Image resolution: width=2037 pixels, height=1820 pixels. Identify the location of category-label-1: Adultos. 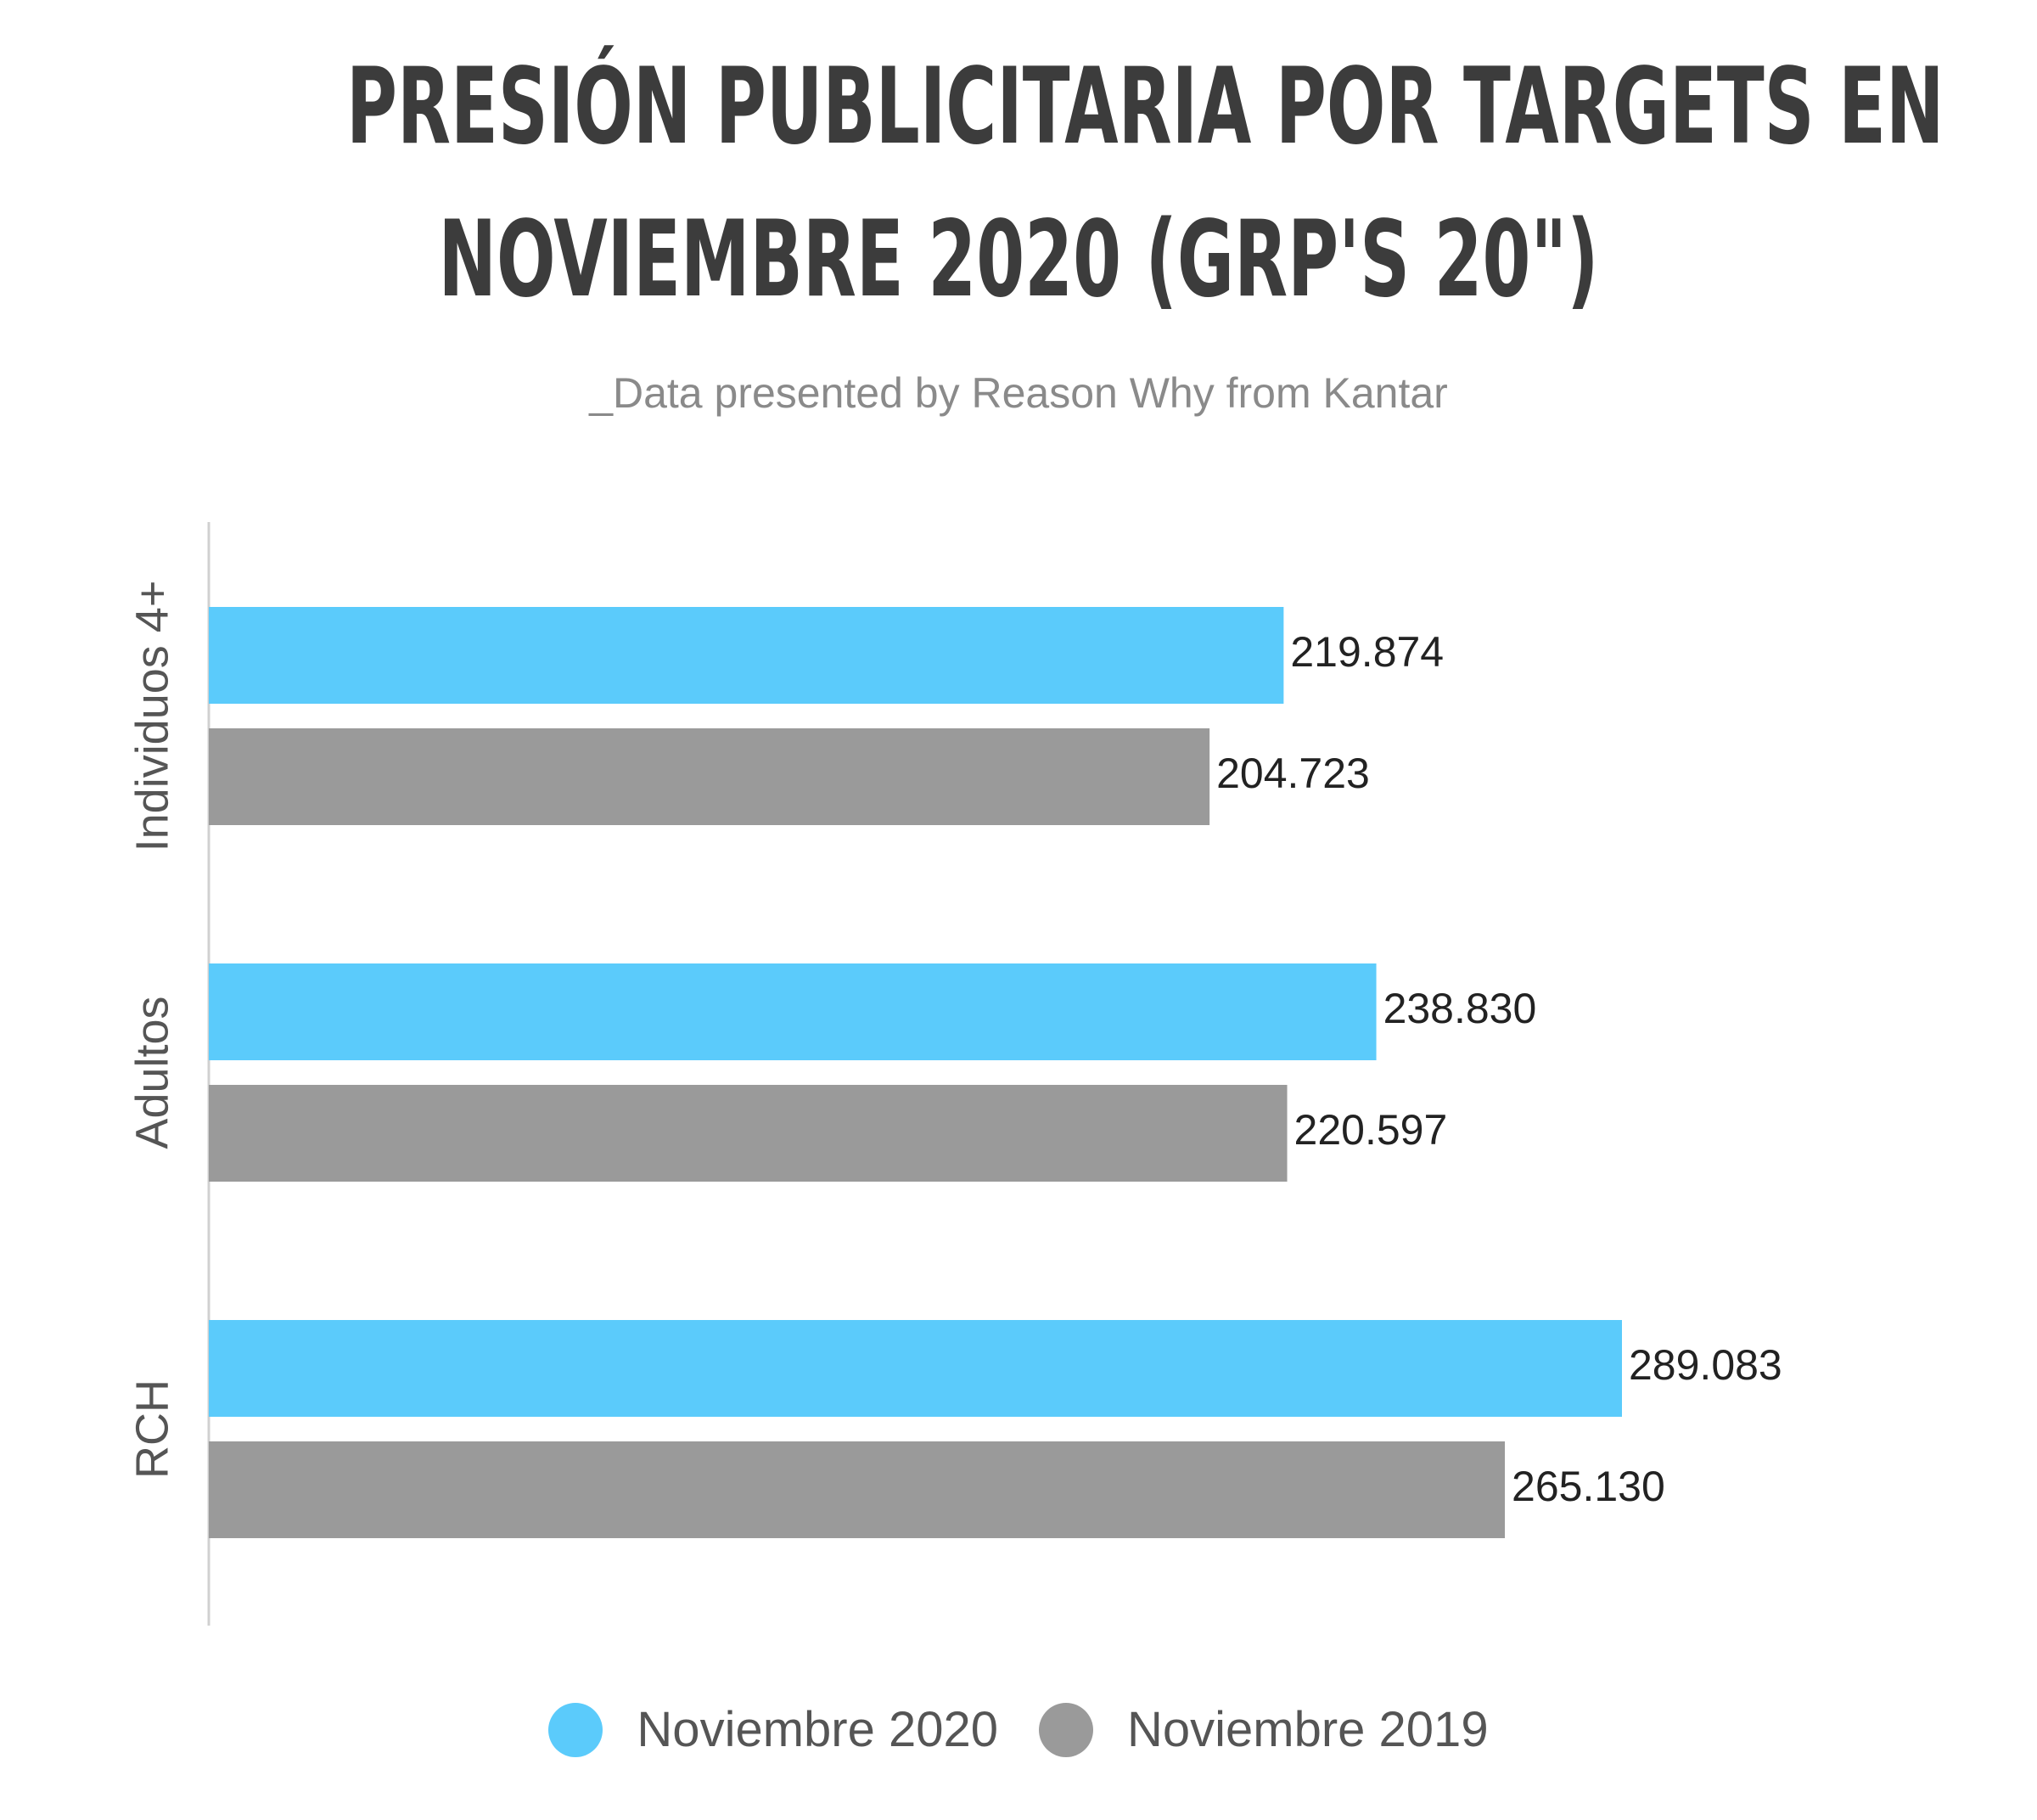
(151, 1072).